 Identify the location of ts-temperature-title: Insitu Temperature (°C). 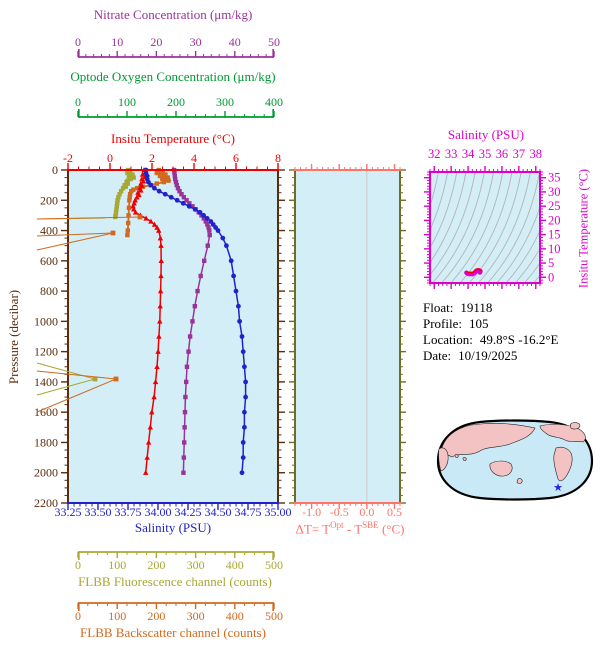
(583, 228).